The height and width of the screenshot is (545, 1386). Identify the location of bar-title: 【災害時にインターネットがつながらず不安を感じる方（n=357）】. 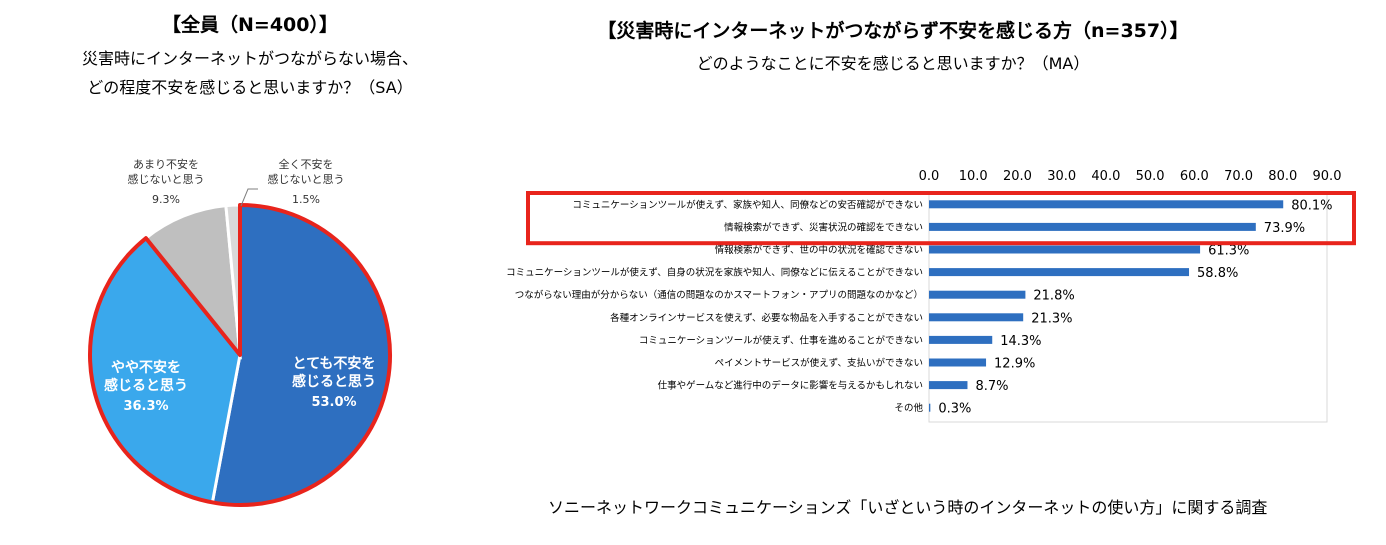
(893, 31).